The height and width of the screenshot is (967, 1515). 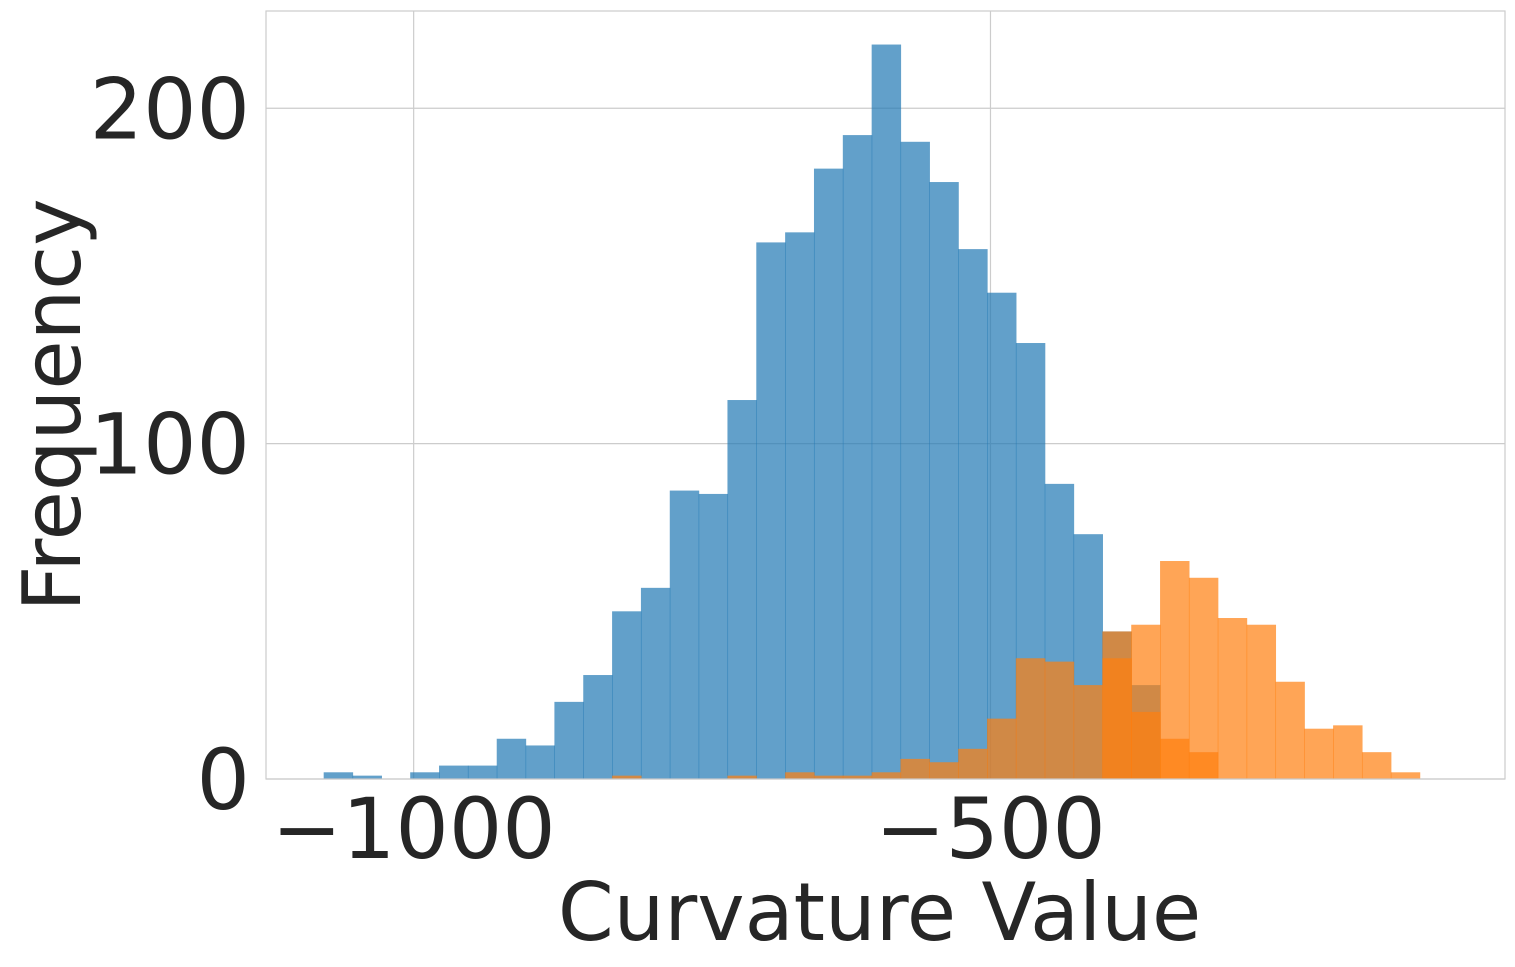 What do you see at coordinates (170, 445) in the screenshot?
I see `y-tick-label: 100` at bounding box center [170, 445].